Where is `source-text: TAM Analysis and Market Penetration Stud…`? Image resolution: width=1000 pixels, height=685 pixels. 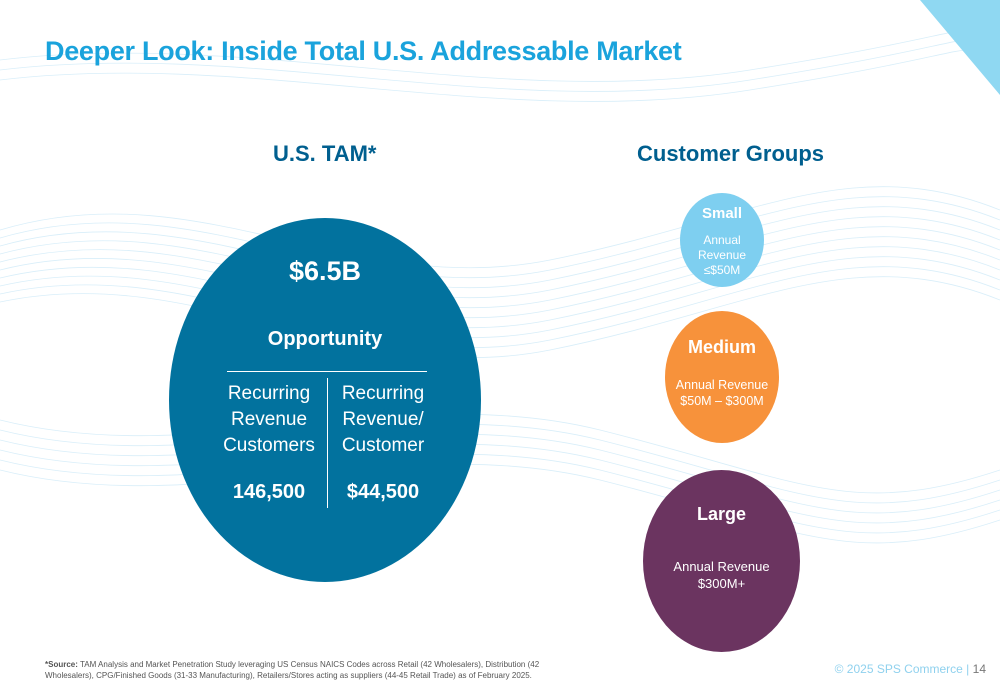 source-text: TAM Analysis and Market Penetration Stud… is located at coordinates (292, 670).